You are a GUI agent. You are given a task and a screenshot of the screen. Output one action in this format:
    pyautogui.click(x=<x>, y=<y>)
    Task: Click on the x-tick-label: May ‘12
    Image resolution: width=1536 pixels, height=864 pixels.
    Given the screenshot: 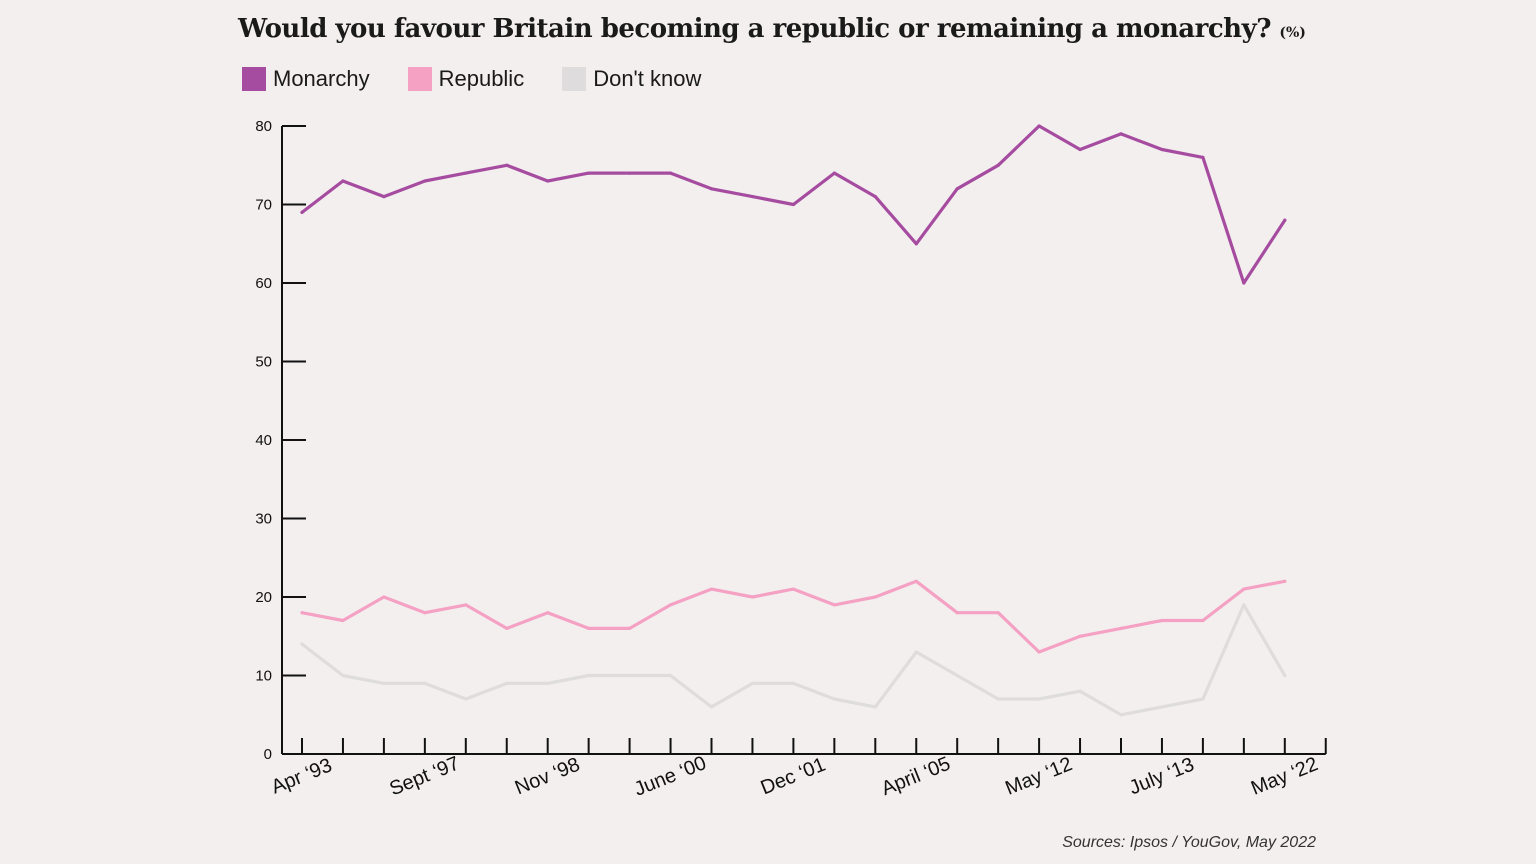 What is the action you would take?
    pyautogui.click(x=1038, y=776)
    